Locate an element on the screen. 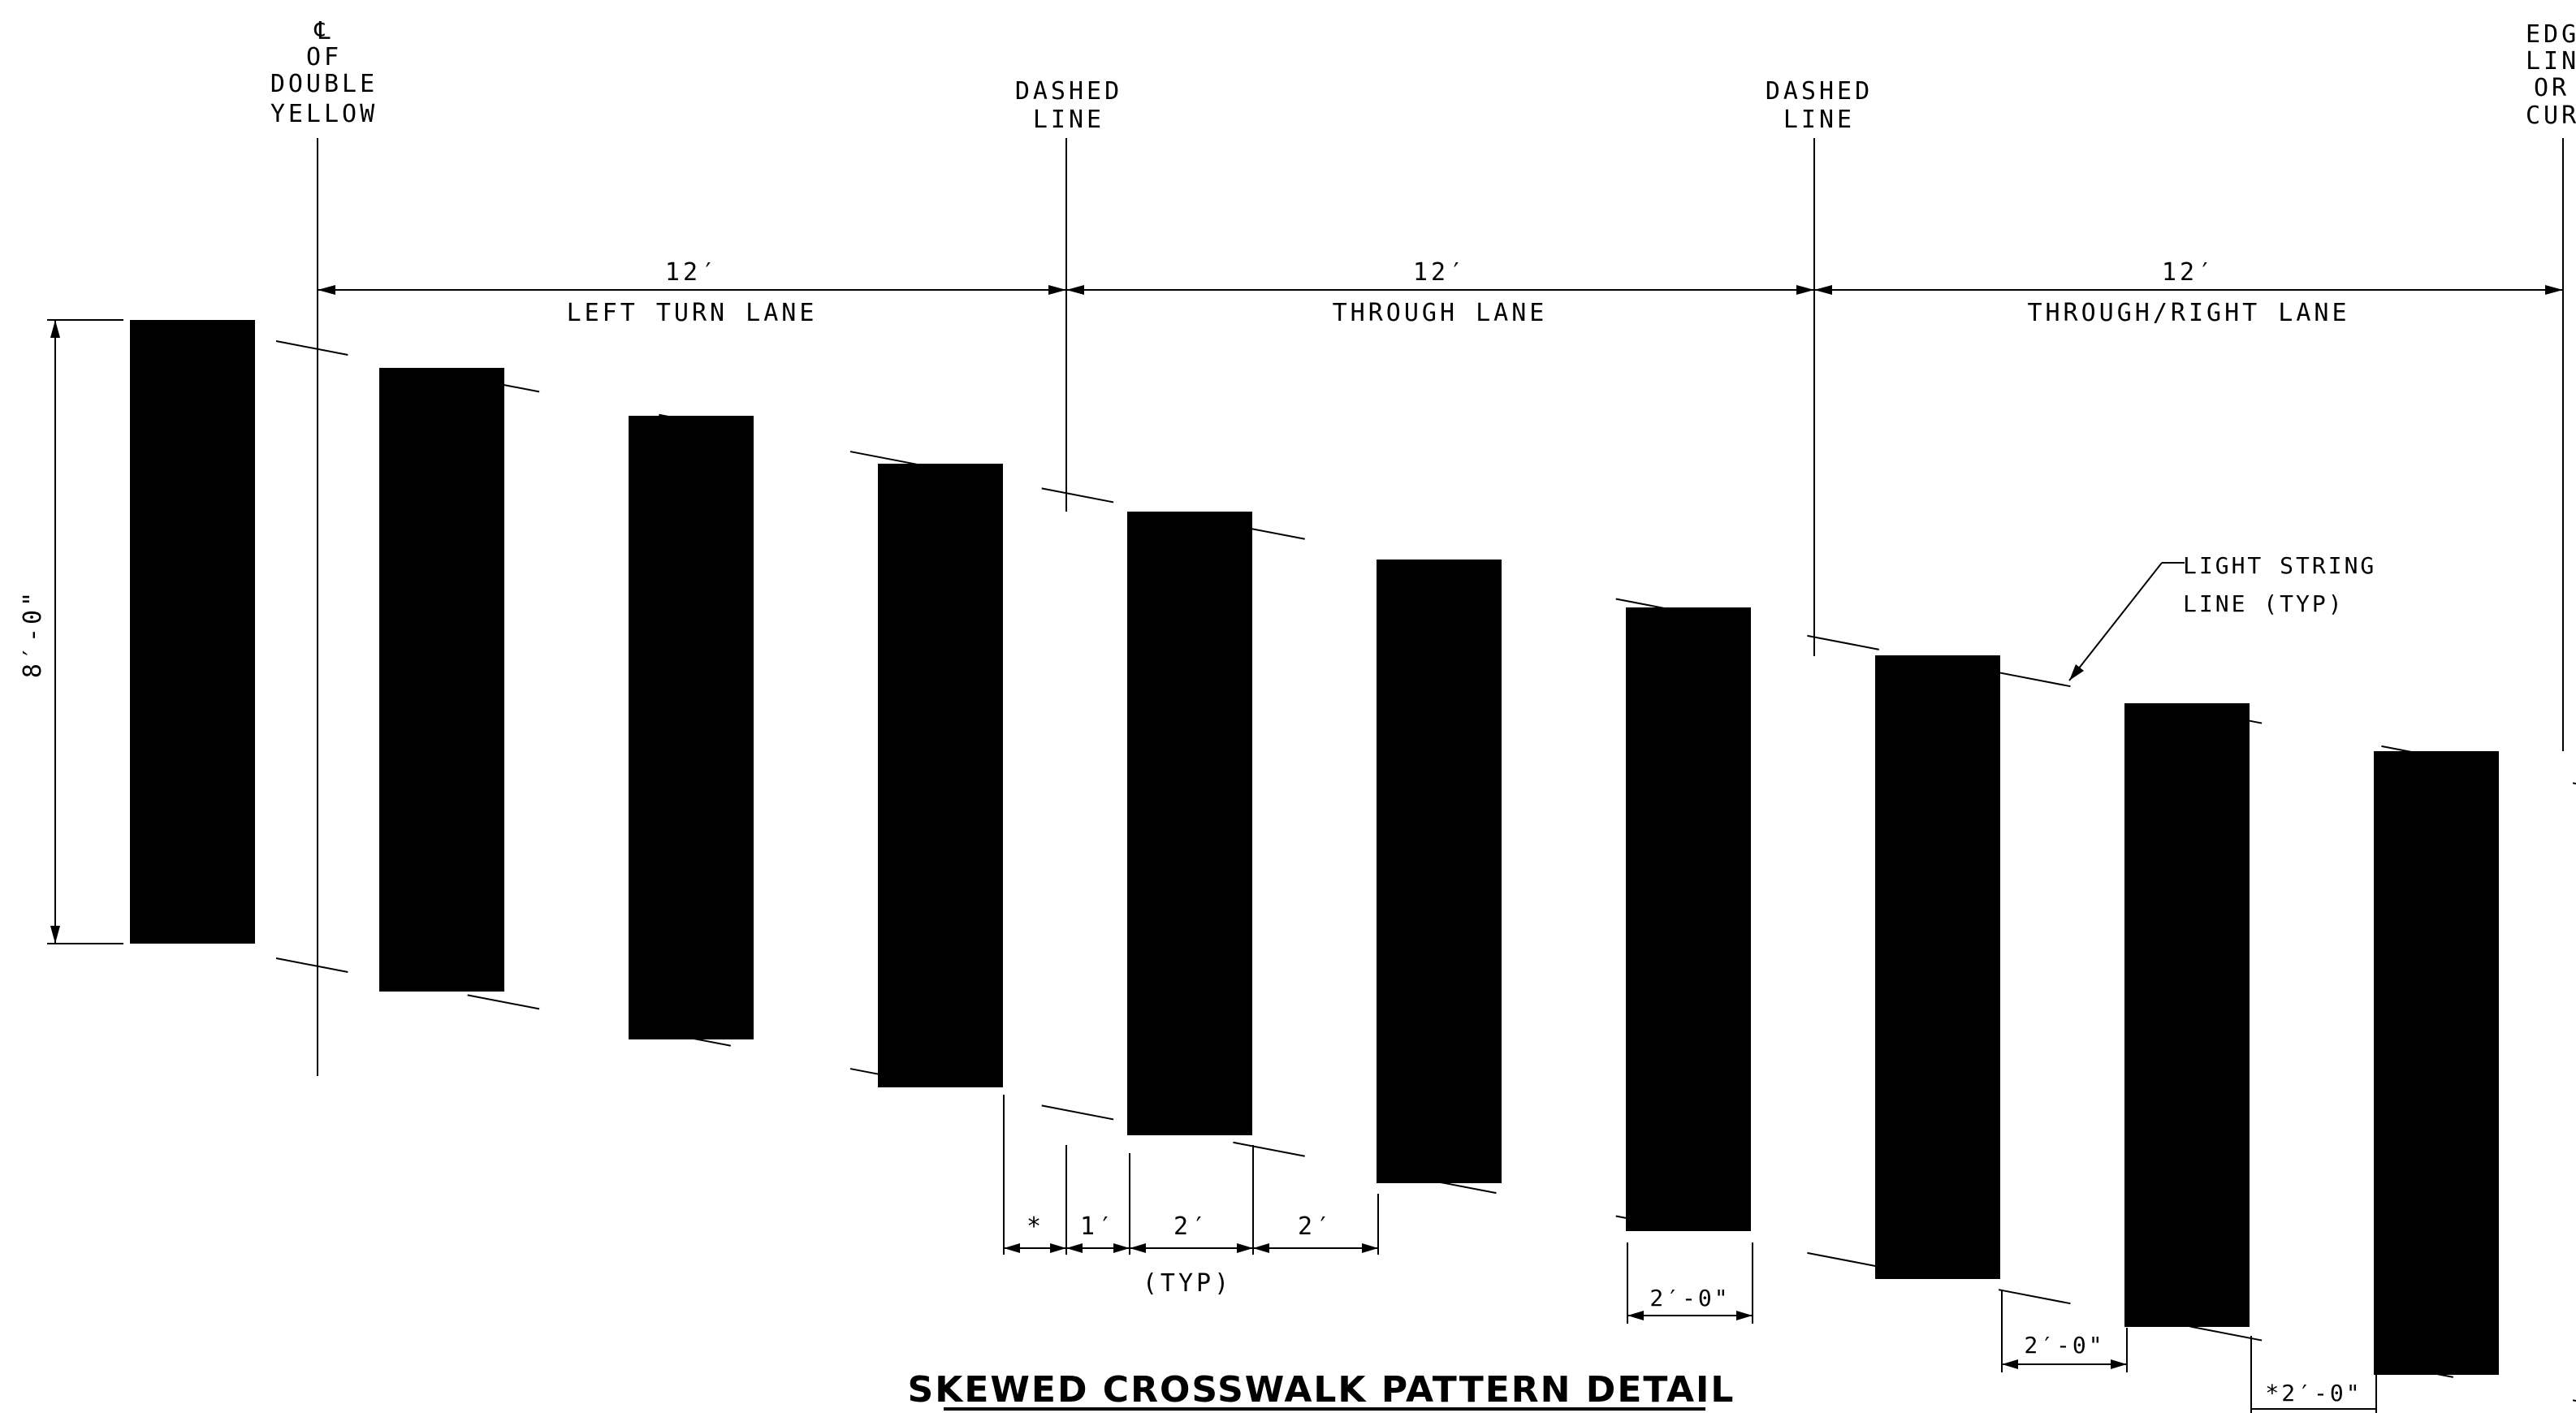 Image resolution: width=2576 pixels, height=1413 pixels. centerline-symbol: ℄ is located at coordinates (323, 31).